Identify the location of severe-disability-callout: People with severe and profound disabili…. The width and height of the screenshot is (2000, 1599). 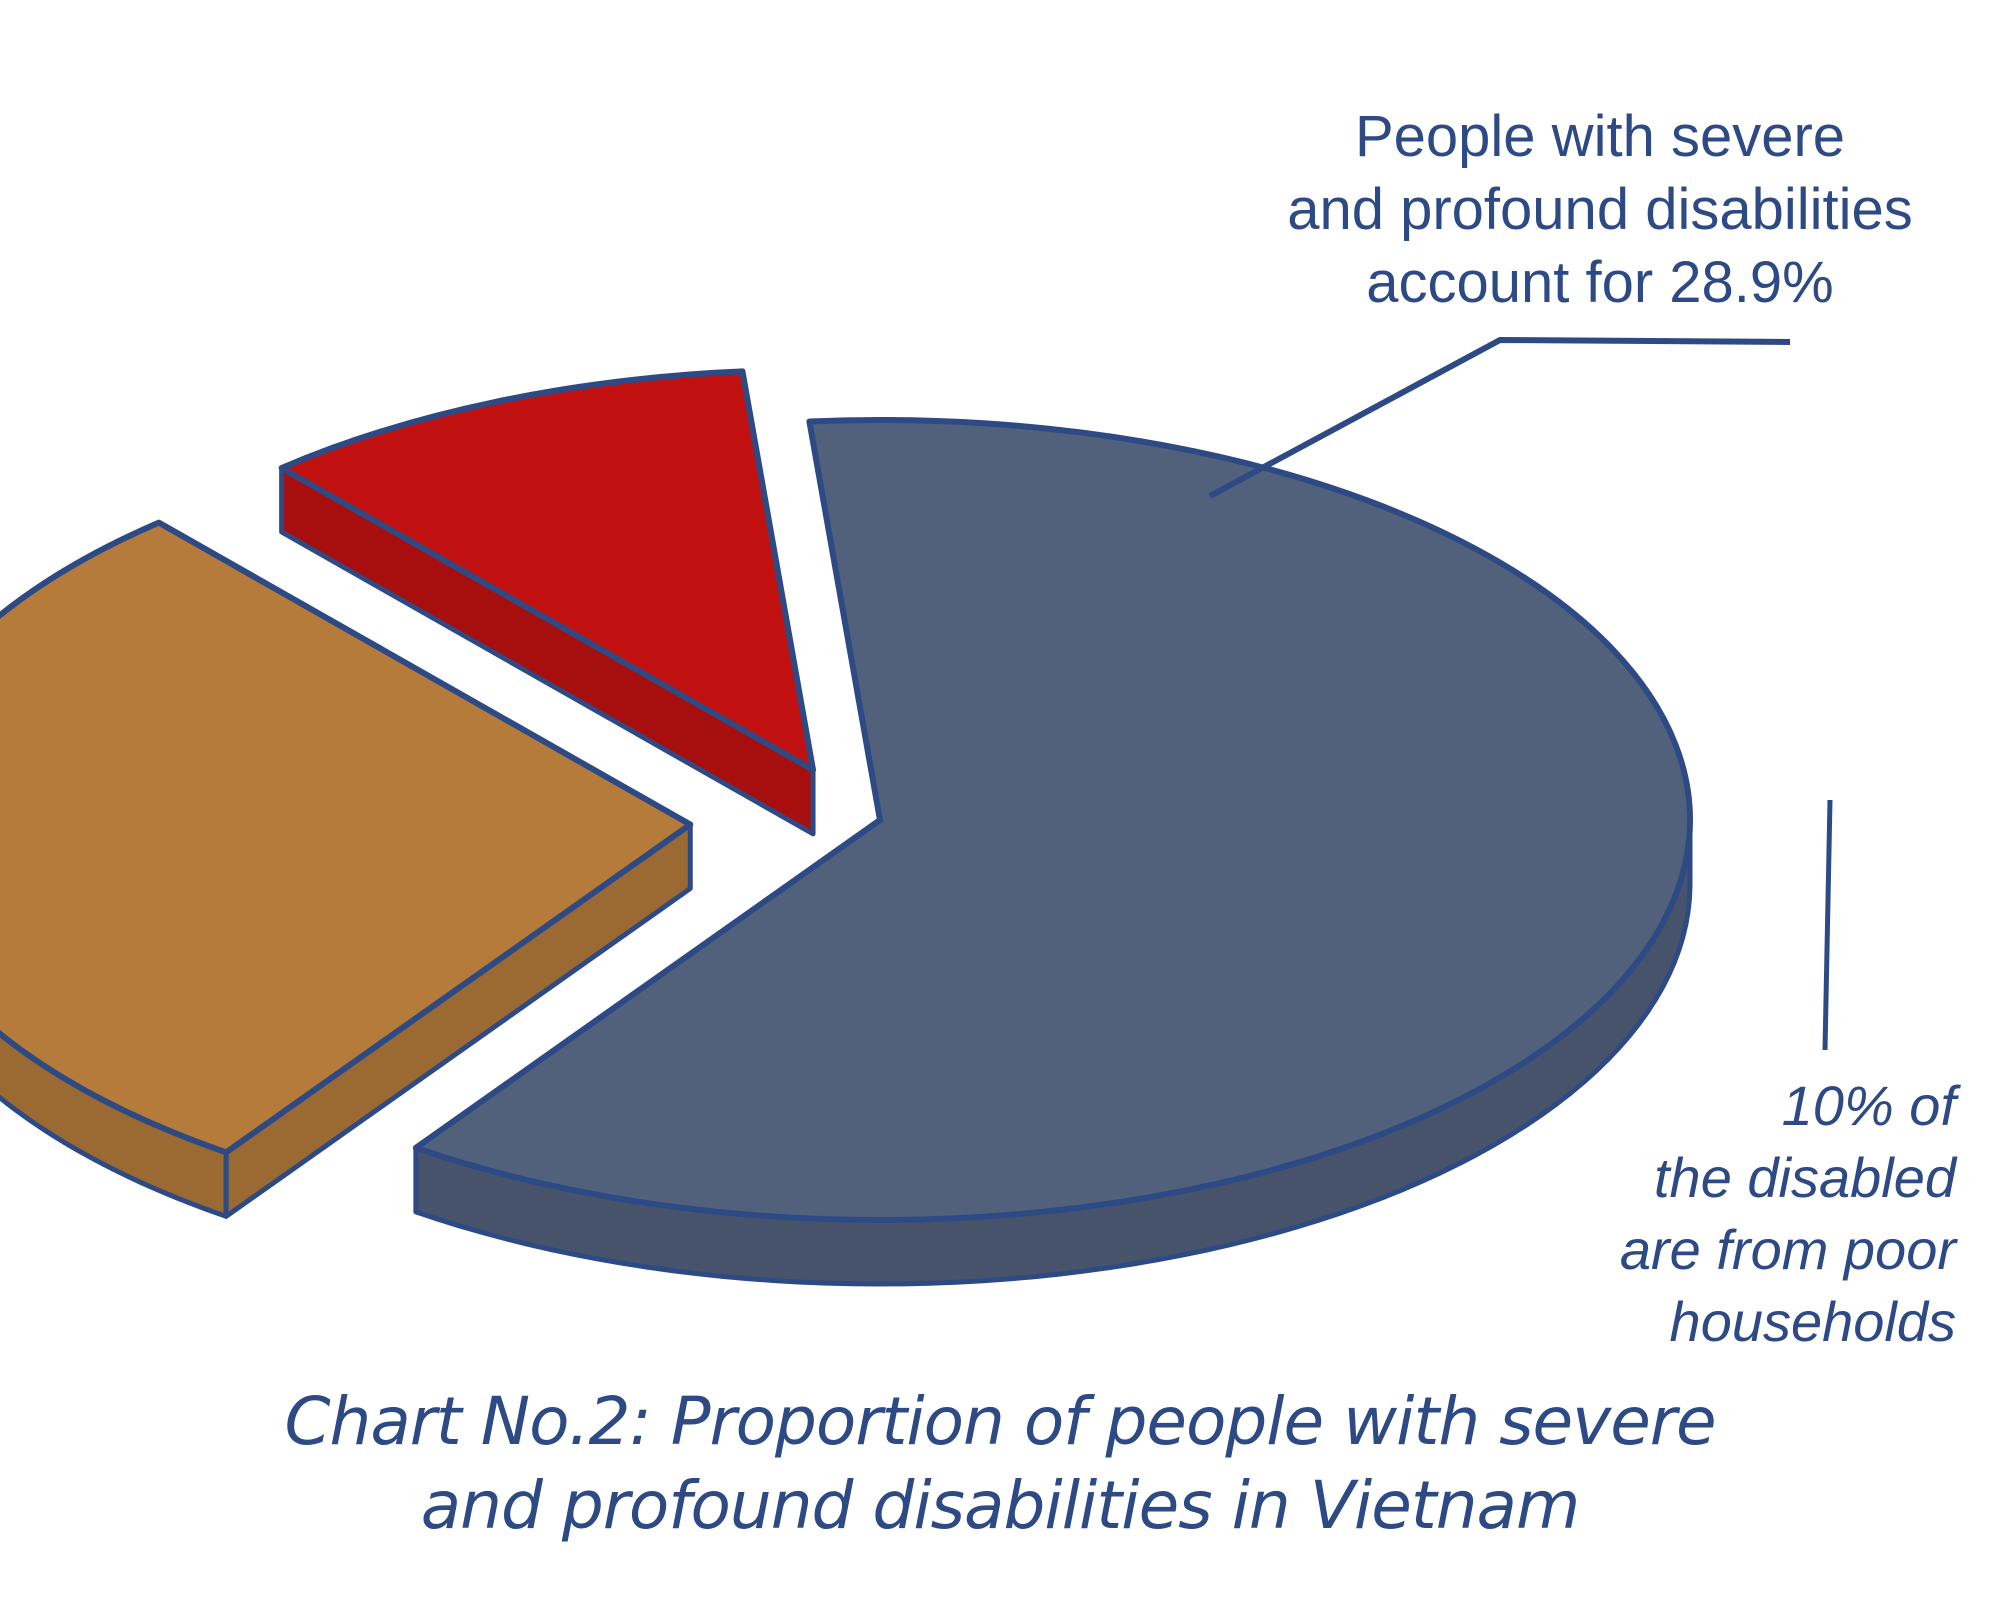
(1600, 209).